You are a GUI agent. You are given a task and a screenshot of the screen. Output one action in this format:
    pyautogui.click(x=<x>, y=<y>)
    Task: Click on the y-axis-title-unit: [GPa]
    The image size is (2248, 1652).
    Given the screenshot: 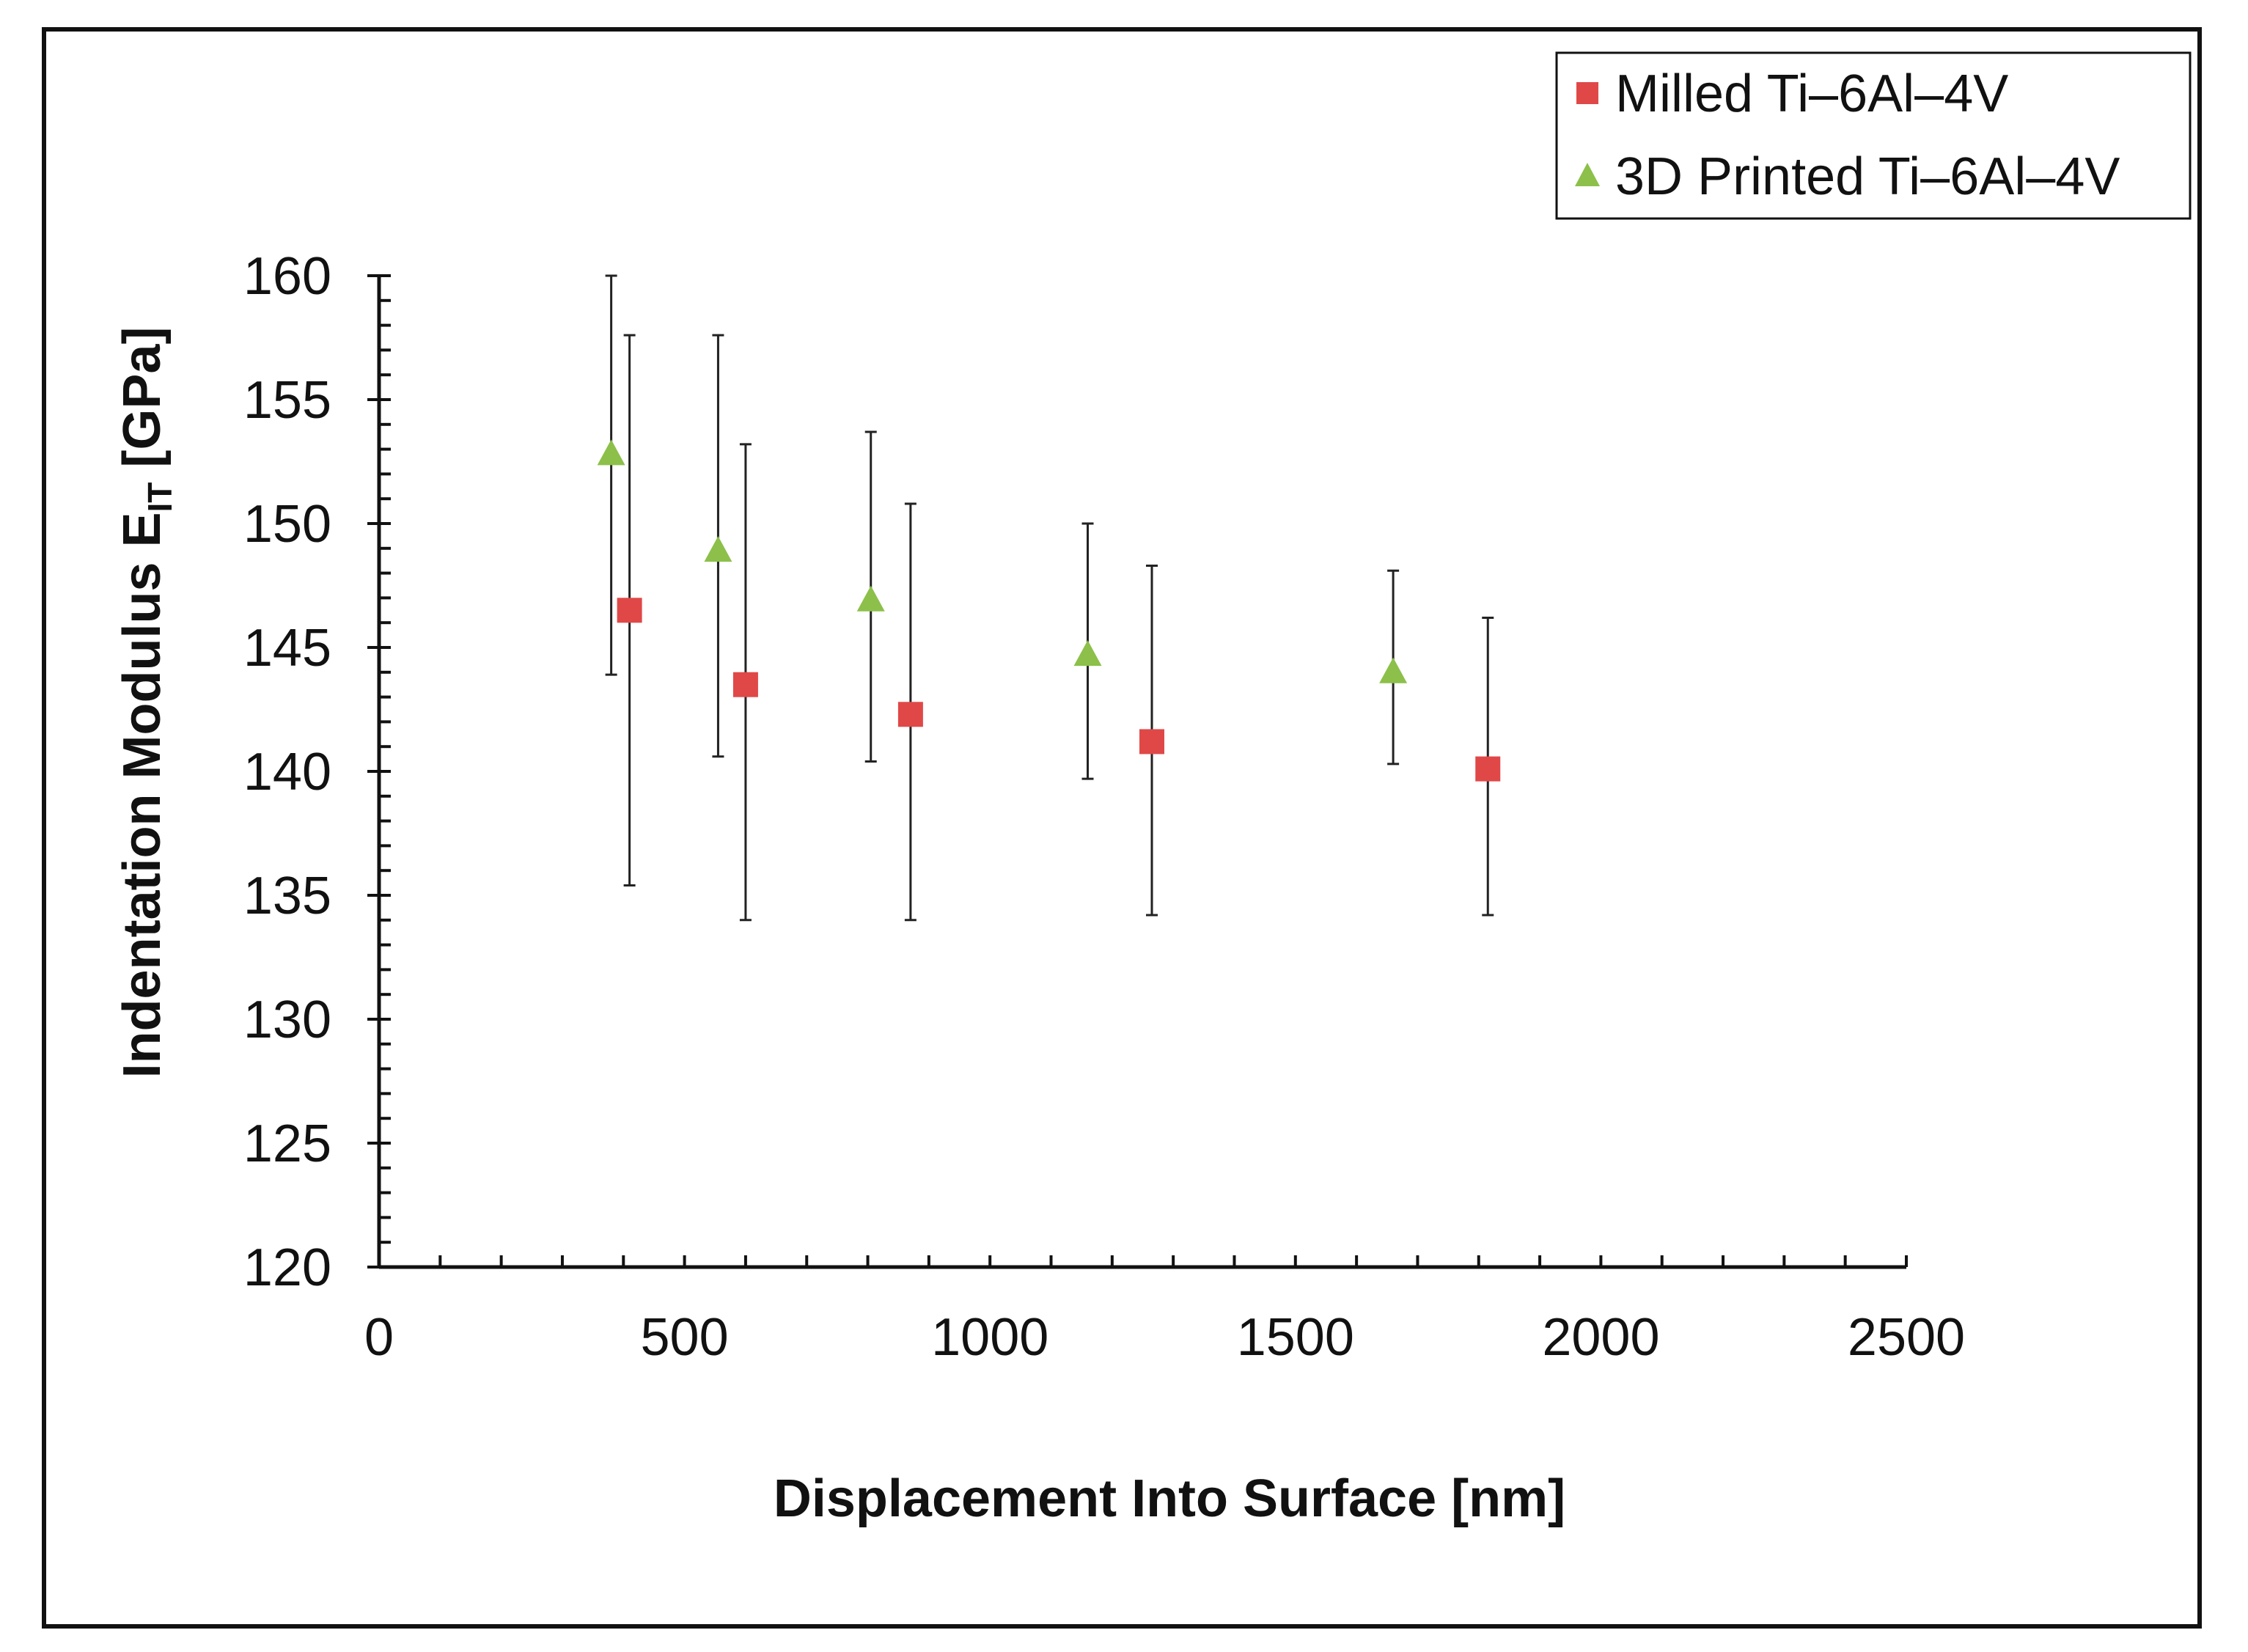 What is the action you would take?
    pyautogui.click(x=142, y=405)
    